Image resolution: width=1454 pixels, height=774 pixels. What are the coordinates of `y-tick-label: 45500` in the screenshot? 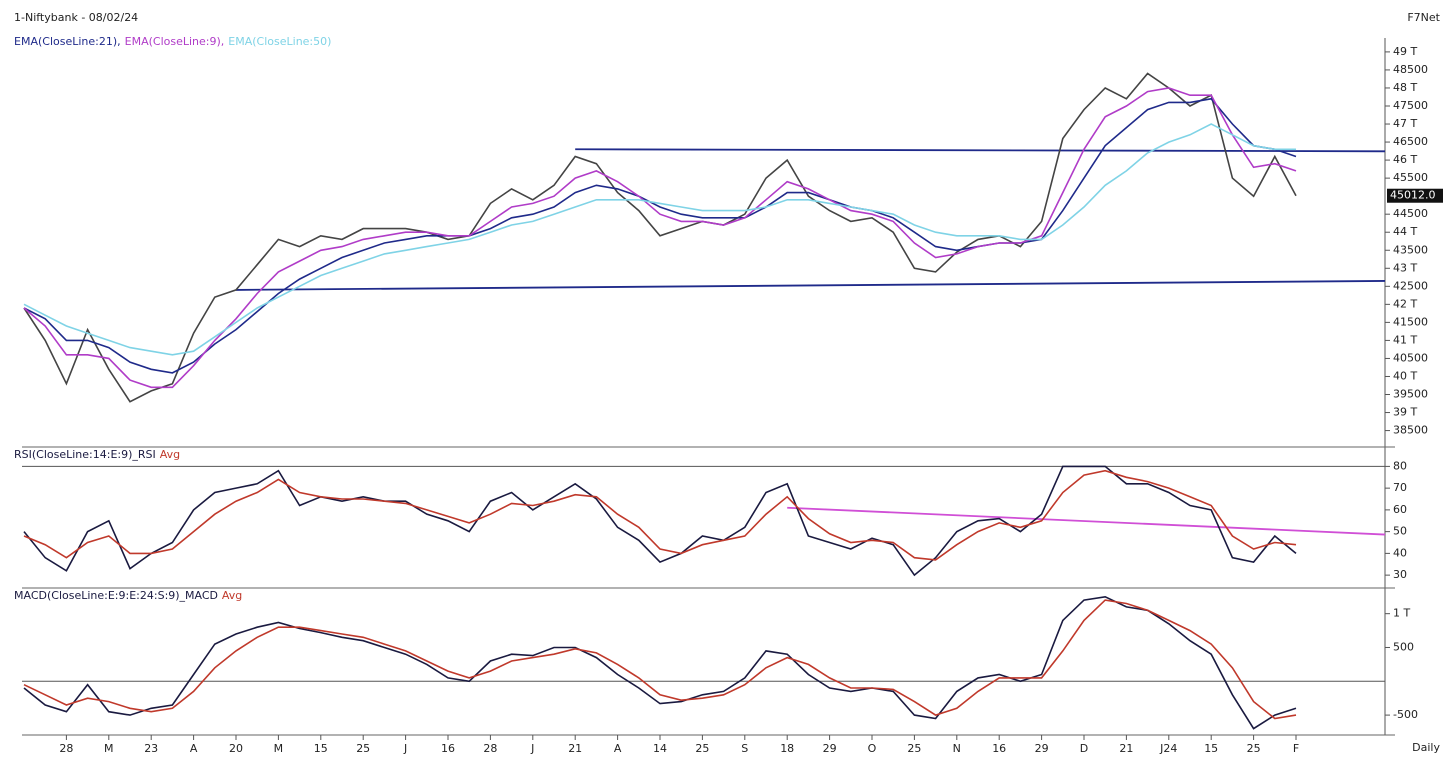 It's located at (1410, 177).